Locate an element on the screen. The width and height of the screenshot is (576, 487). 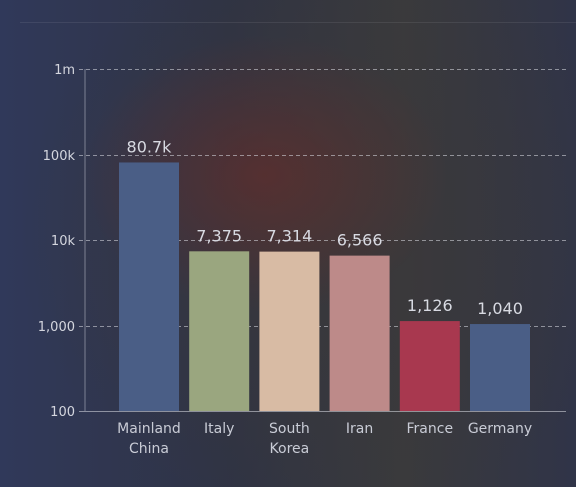
x-tick-label: Iran is located at coordinates (359, 429).